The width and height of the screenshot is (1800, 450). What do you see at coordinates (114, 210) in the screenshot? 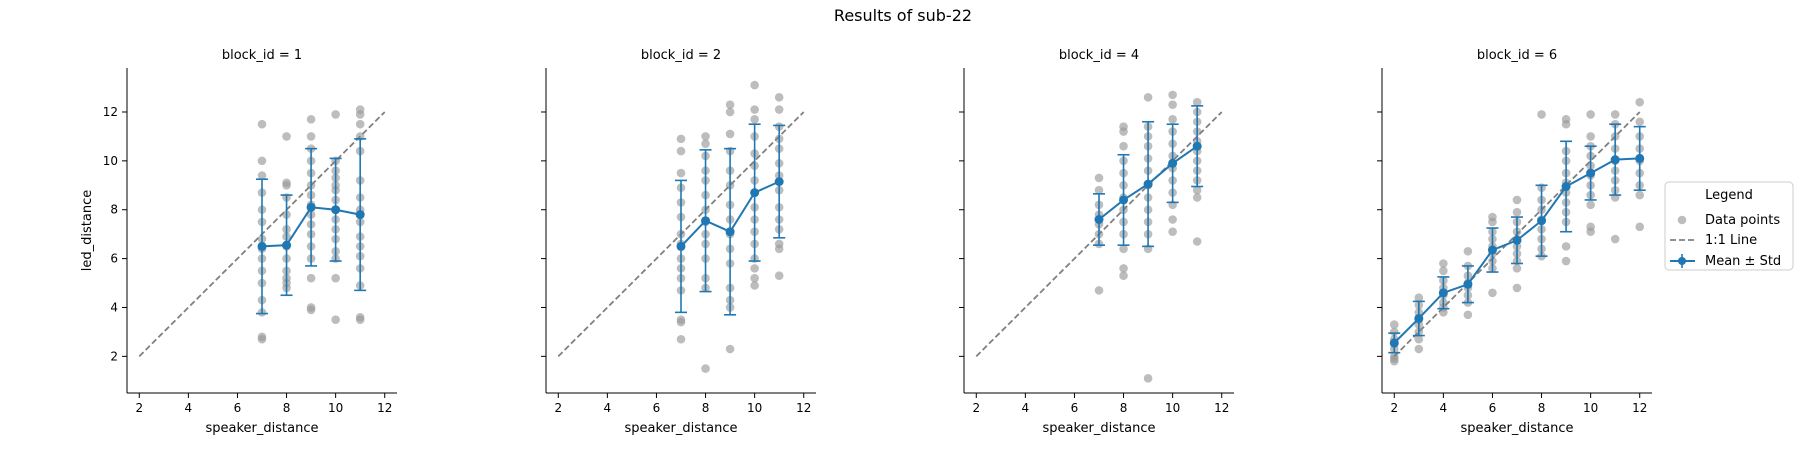
I see `y-tick-label: 8` at bounding box center [114, 210].